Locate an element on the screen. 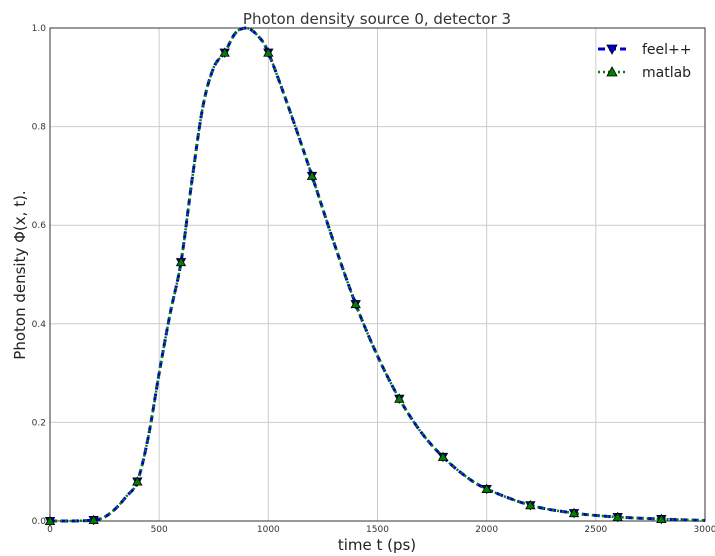 The height and width of the screenshot is (556, 715). legend-marker-feel is located at coordinates (612, 49).